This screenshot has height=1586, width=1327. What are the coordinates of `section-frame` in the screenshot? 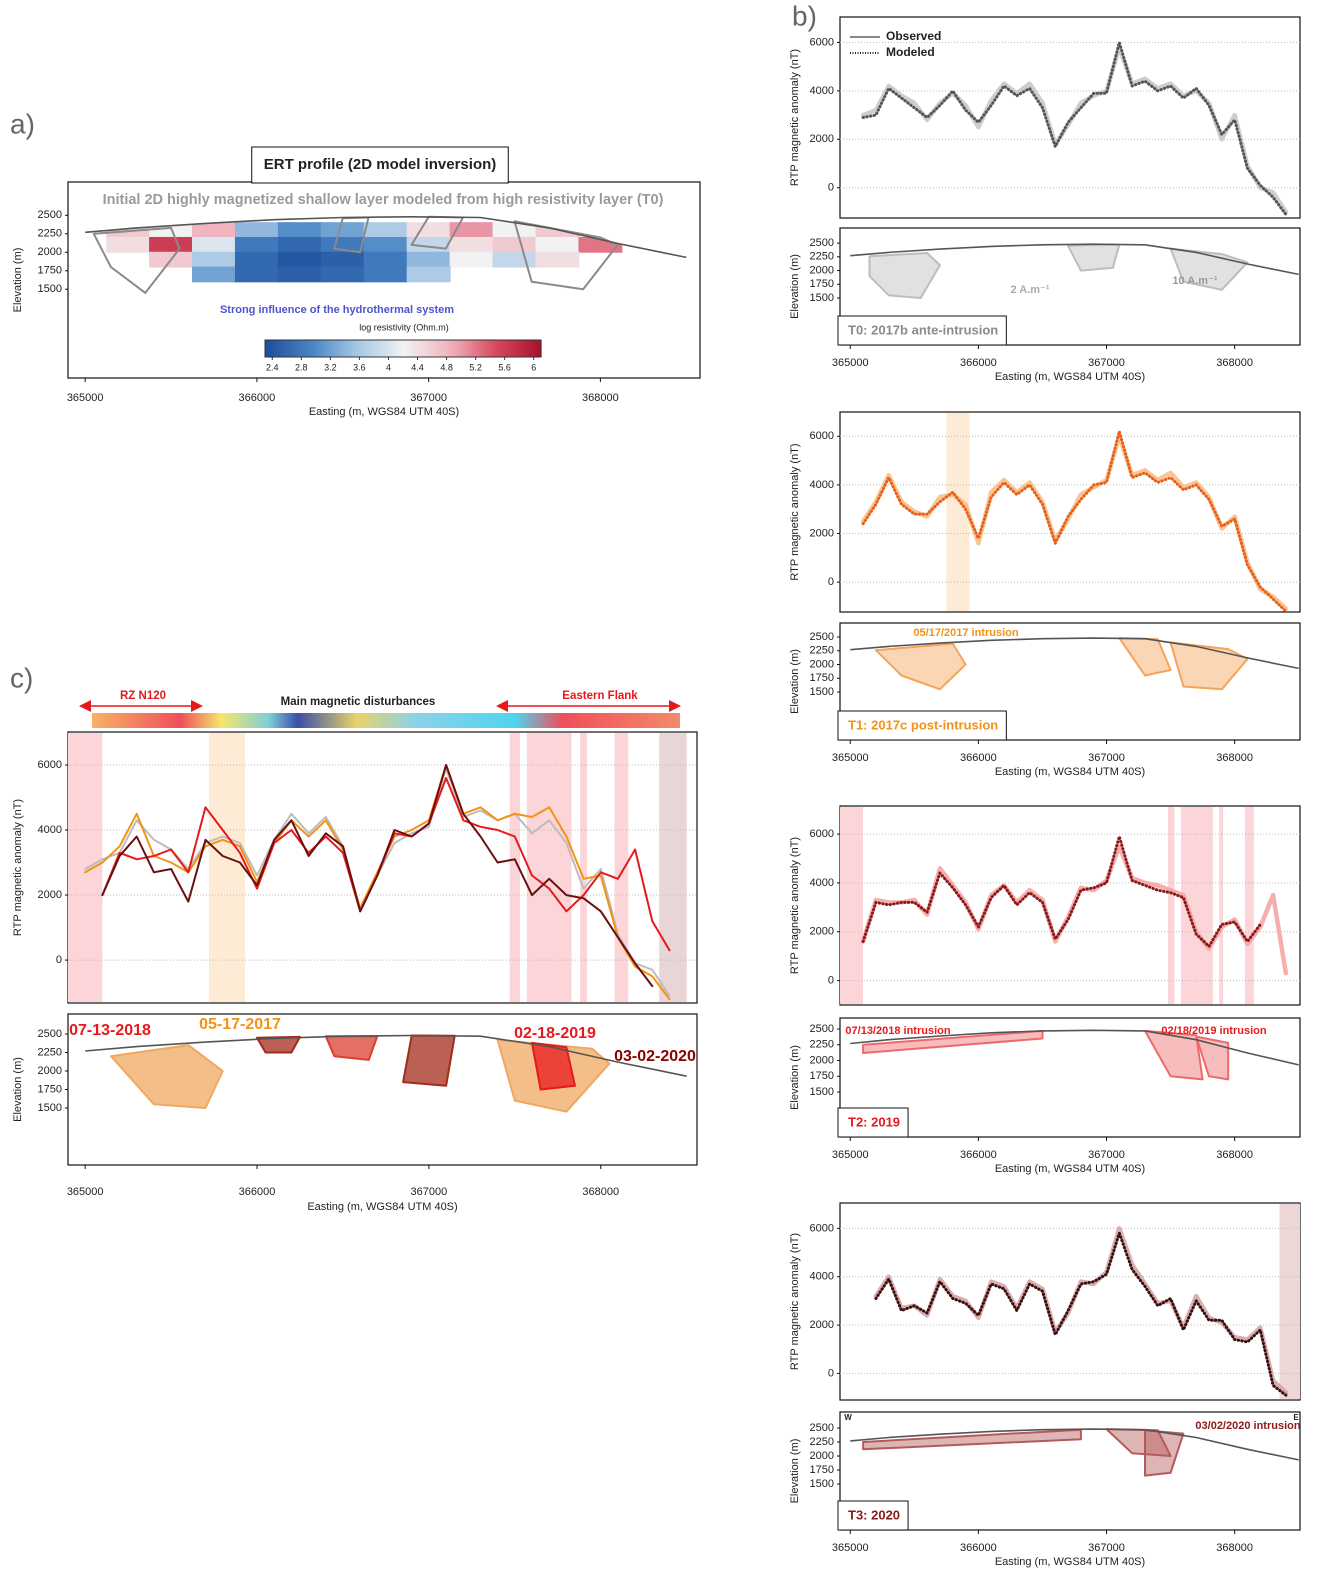 It's located at (1070, 1471).